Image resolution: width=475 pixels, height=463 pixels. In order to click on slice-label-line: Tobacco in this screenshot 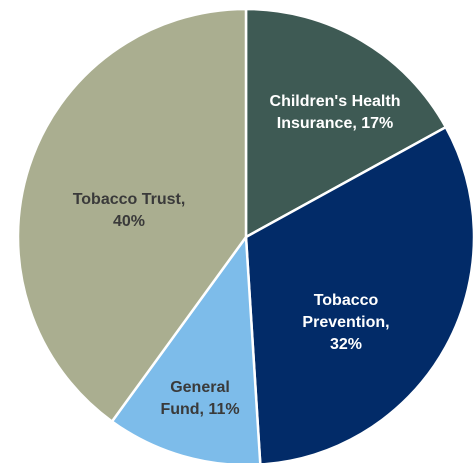, I will do `click(346, 300)`.